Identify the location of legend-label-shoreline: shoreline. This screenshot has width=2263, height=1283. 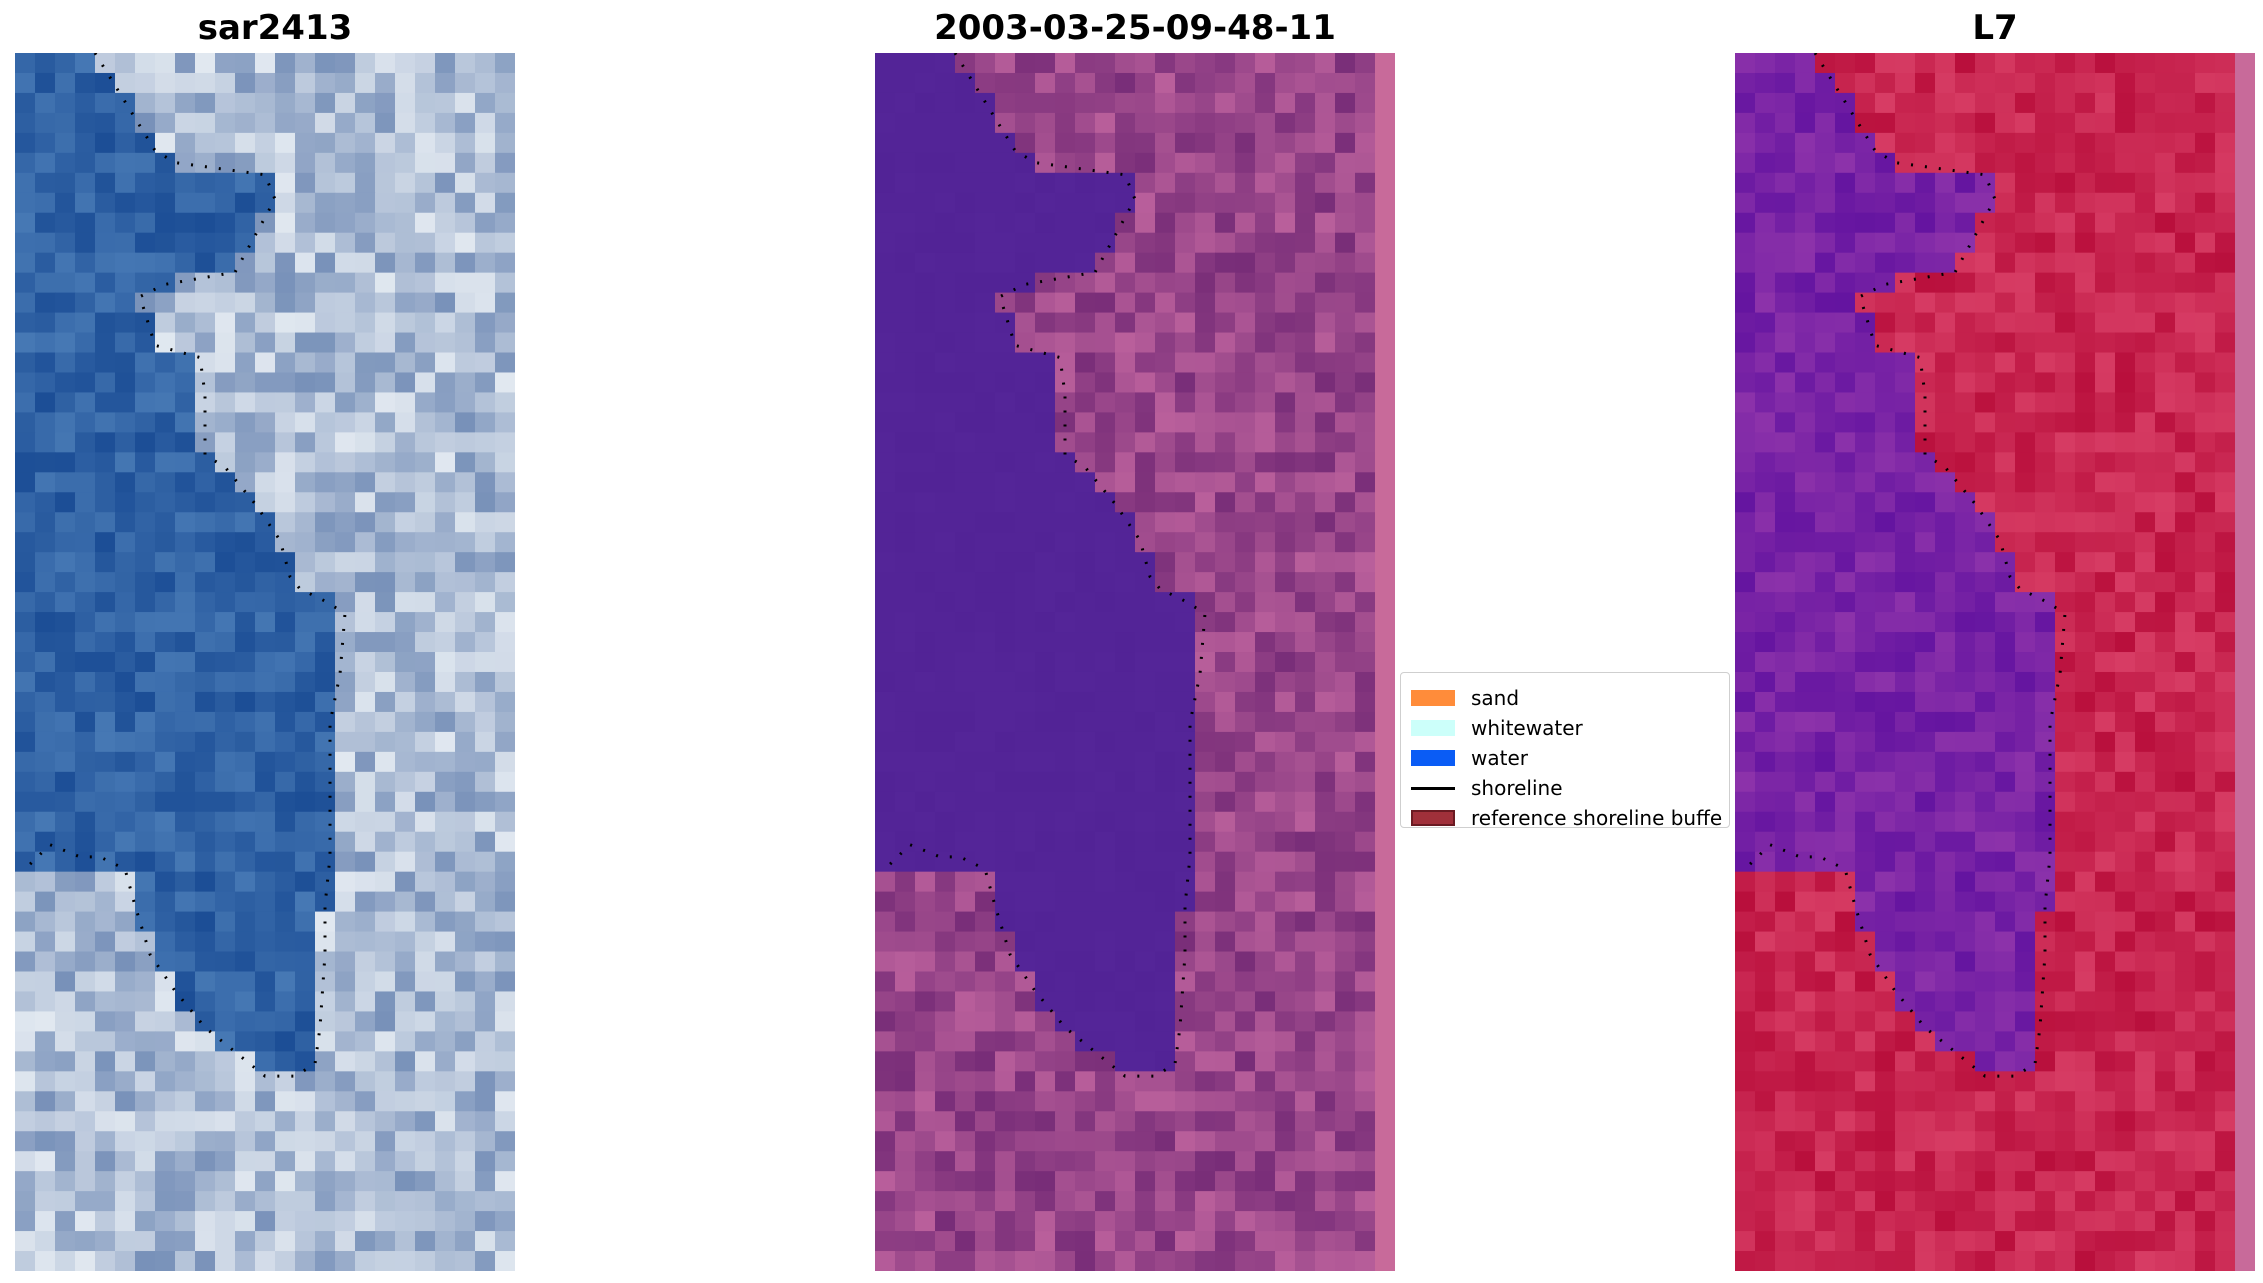
(1517, 788).